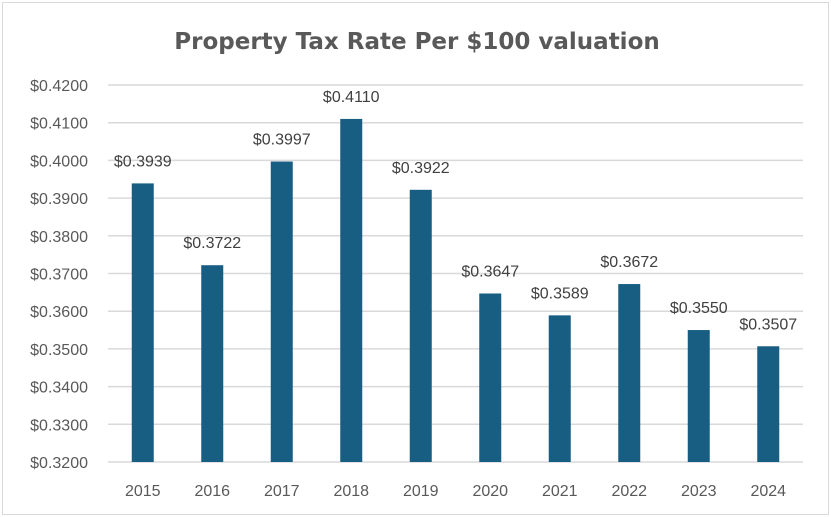 This screenshot has width=831, height=517. What do you see at coordinates (282, 491) in the screenshot?
I see `x-tick-label: 2017` at bounding box center [282, 491].